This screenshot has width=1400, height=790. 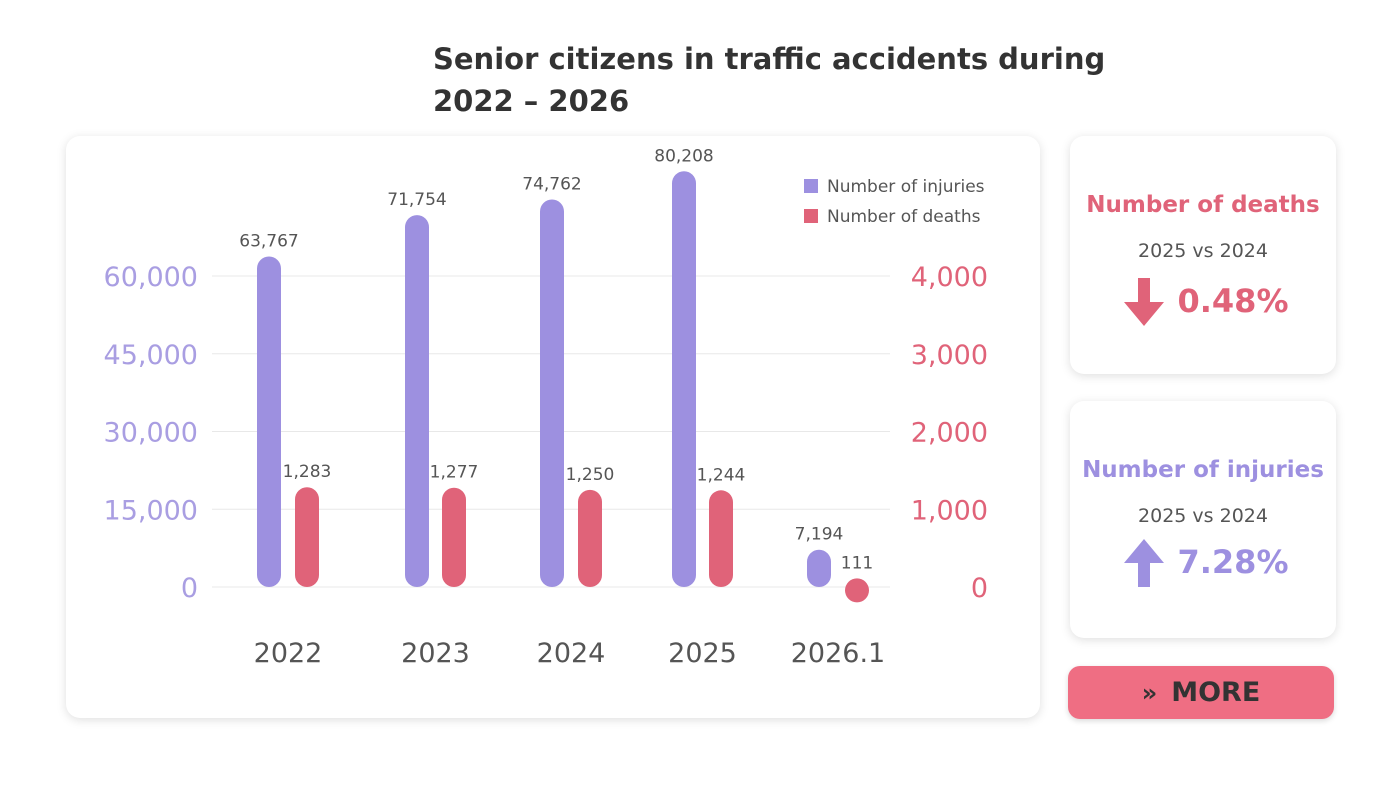 What do you see at coordinates (590, 475) in the screenshot?
I see `data-label-deaths: 1,250` at bounding box center [590, 475].